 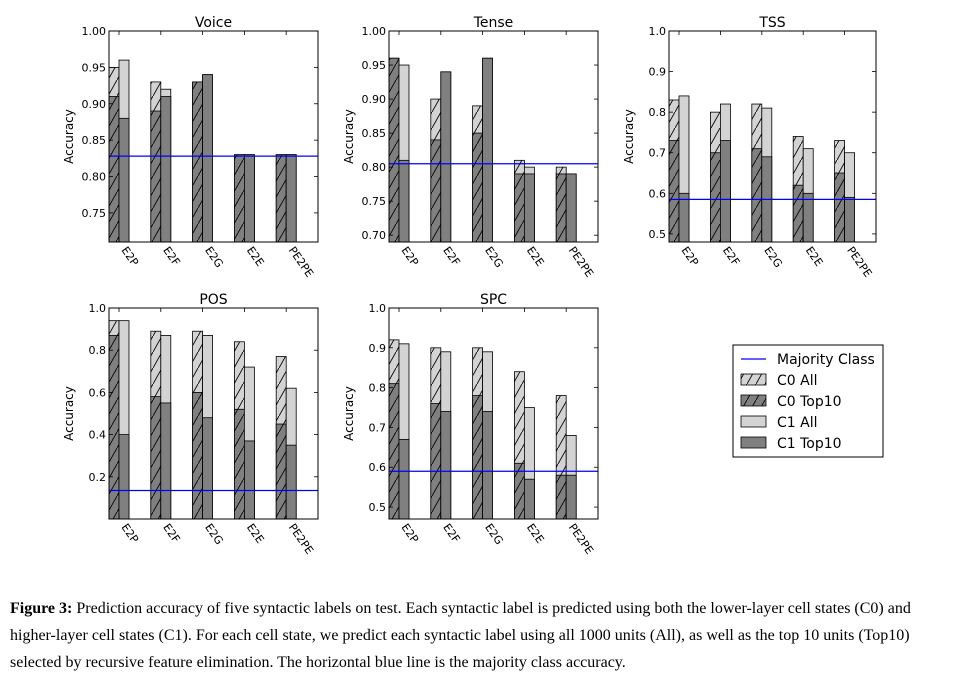 I want to click on legend-c0-all-hatch, so click(x=753, y=379).